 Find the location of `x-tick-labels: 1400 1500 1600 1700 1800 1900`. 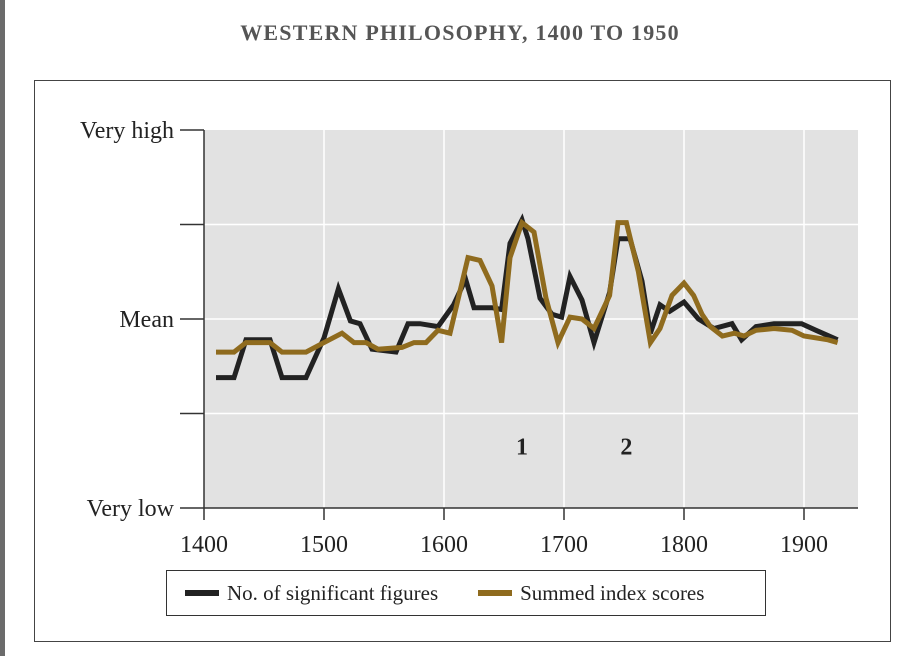

x-tick-labels: 1400 1500 1600 1700 1800 1900 is located at coordinates (504, 545).